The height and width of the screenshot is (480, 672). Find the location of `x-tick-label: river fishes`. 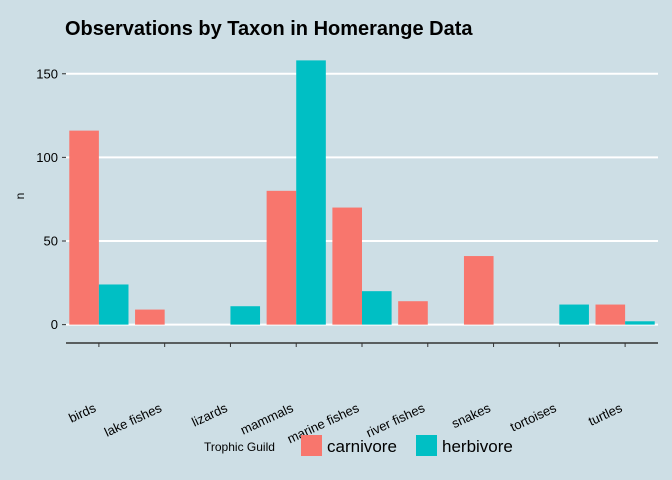

x-tick-label: river fishes is located at coordinates (396, 420).